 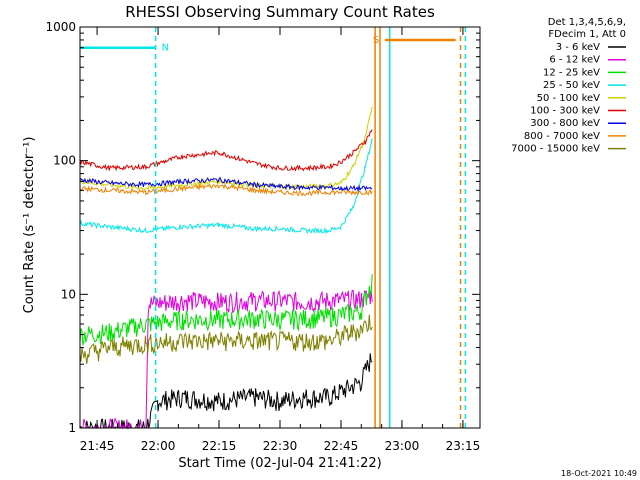 I want to click on legend-label-6: 300 - 800 keV, so click(x=565, y=123).